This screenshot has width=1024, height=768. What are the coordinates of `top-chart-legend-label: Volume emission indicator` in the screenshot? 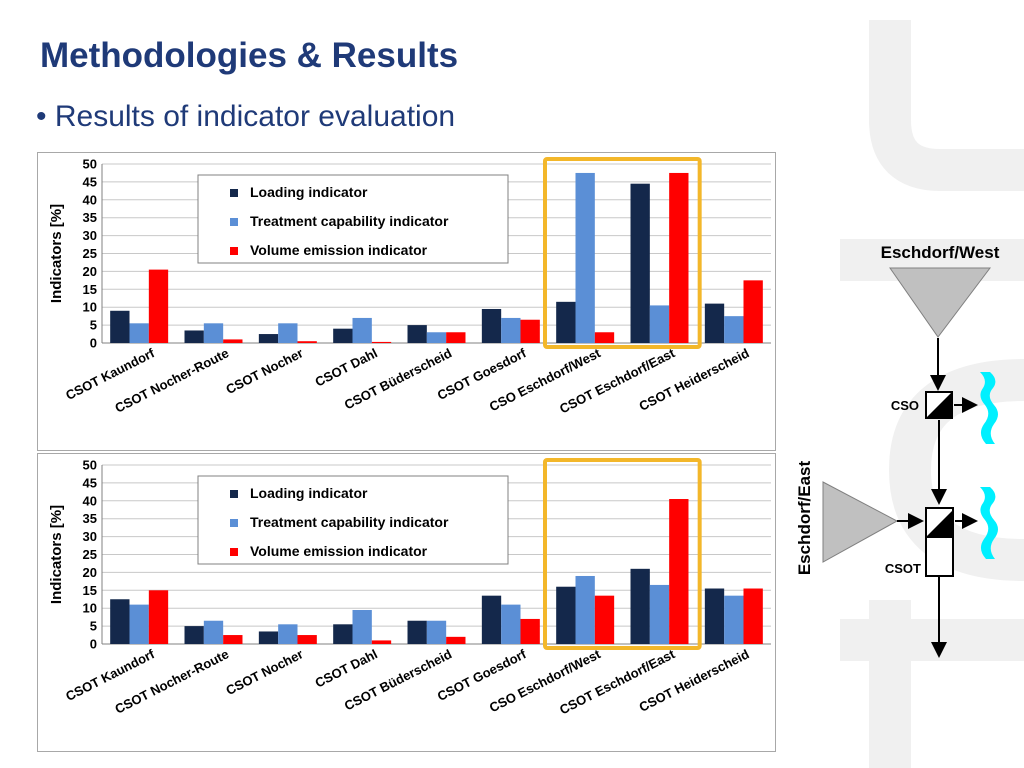 It's located at (339, 250).